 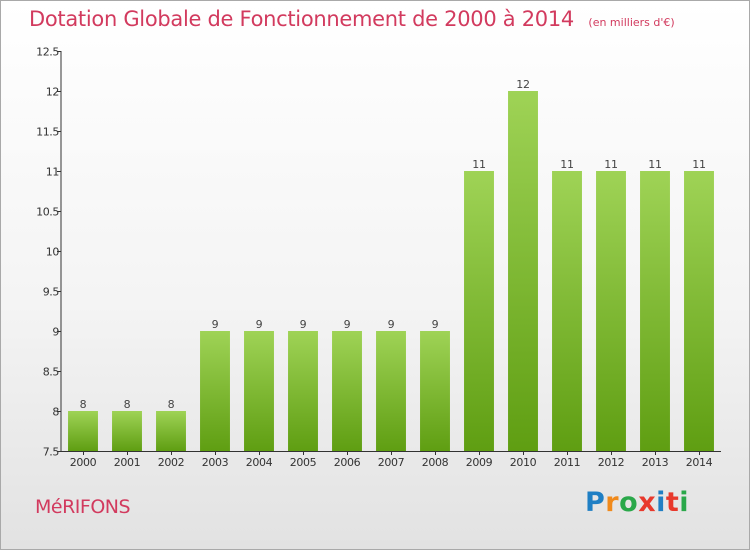 I want to click on x-tick-label-2004: 2004, so click(x=259, y=462).